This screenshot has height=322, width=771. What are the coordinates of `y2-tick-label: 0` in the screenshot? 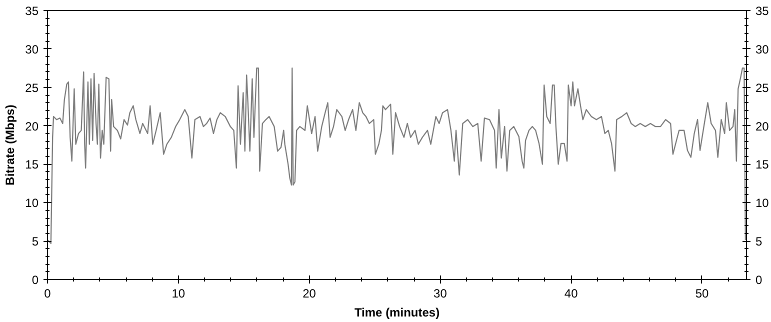 It's located at (759, 280).